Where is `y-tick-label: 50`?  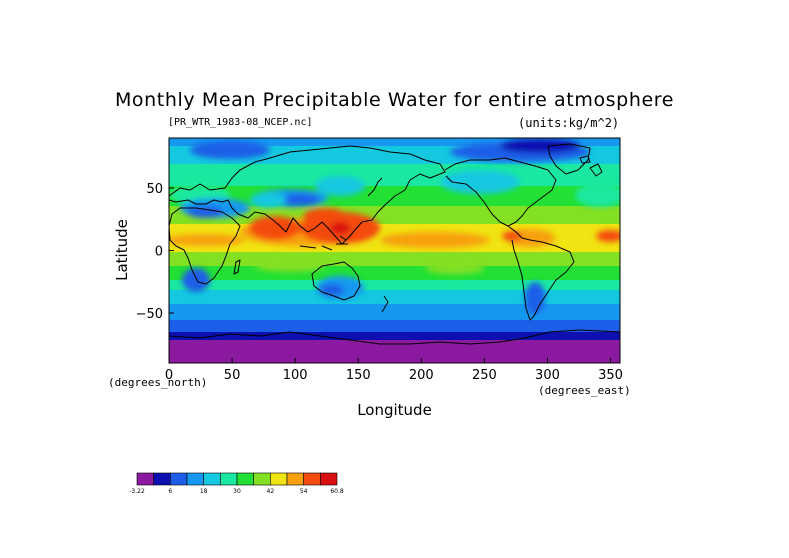 y-tick-label: 50 is located at coordinates (154, 189).